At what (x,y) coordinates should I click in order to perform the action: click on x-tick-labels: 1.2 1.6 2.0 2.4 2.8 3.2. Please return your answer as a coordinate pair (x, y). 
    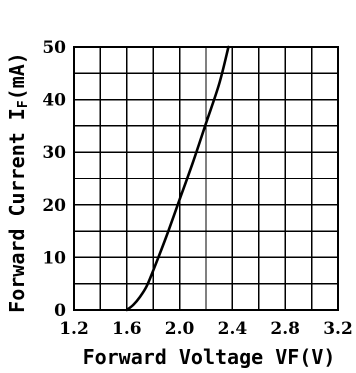
    Looking at the image, I should click on (206, 329).